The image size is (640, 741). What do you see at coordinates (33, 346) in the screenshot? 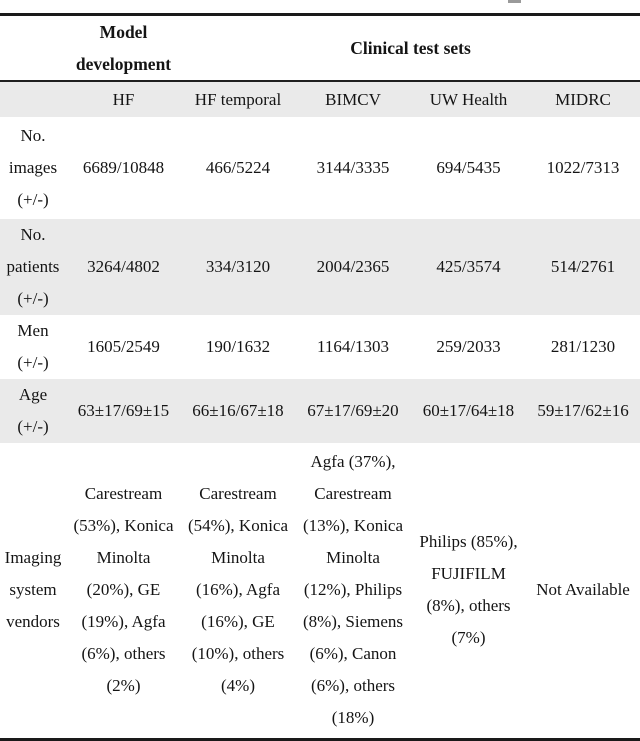
I see `row-label-men: Men (+/-)` at bounding box center [33, 346].